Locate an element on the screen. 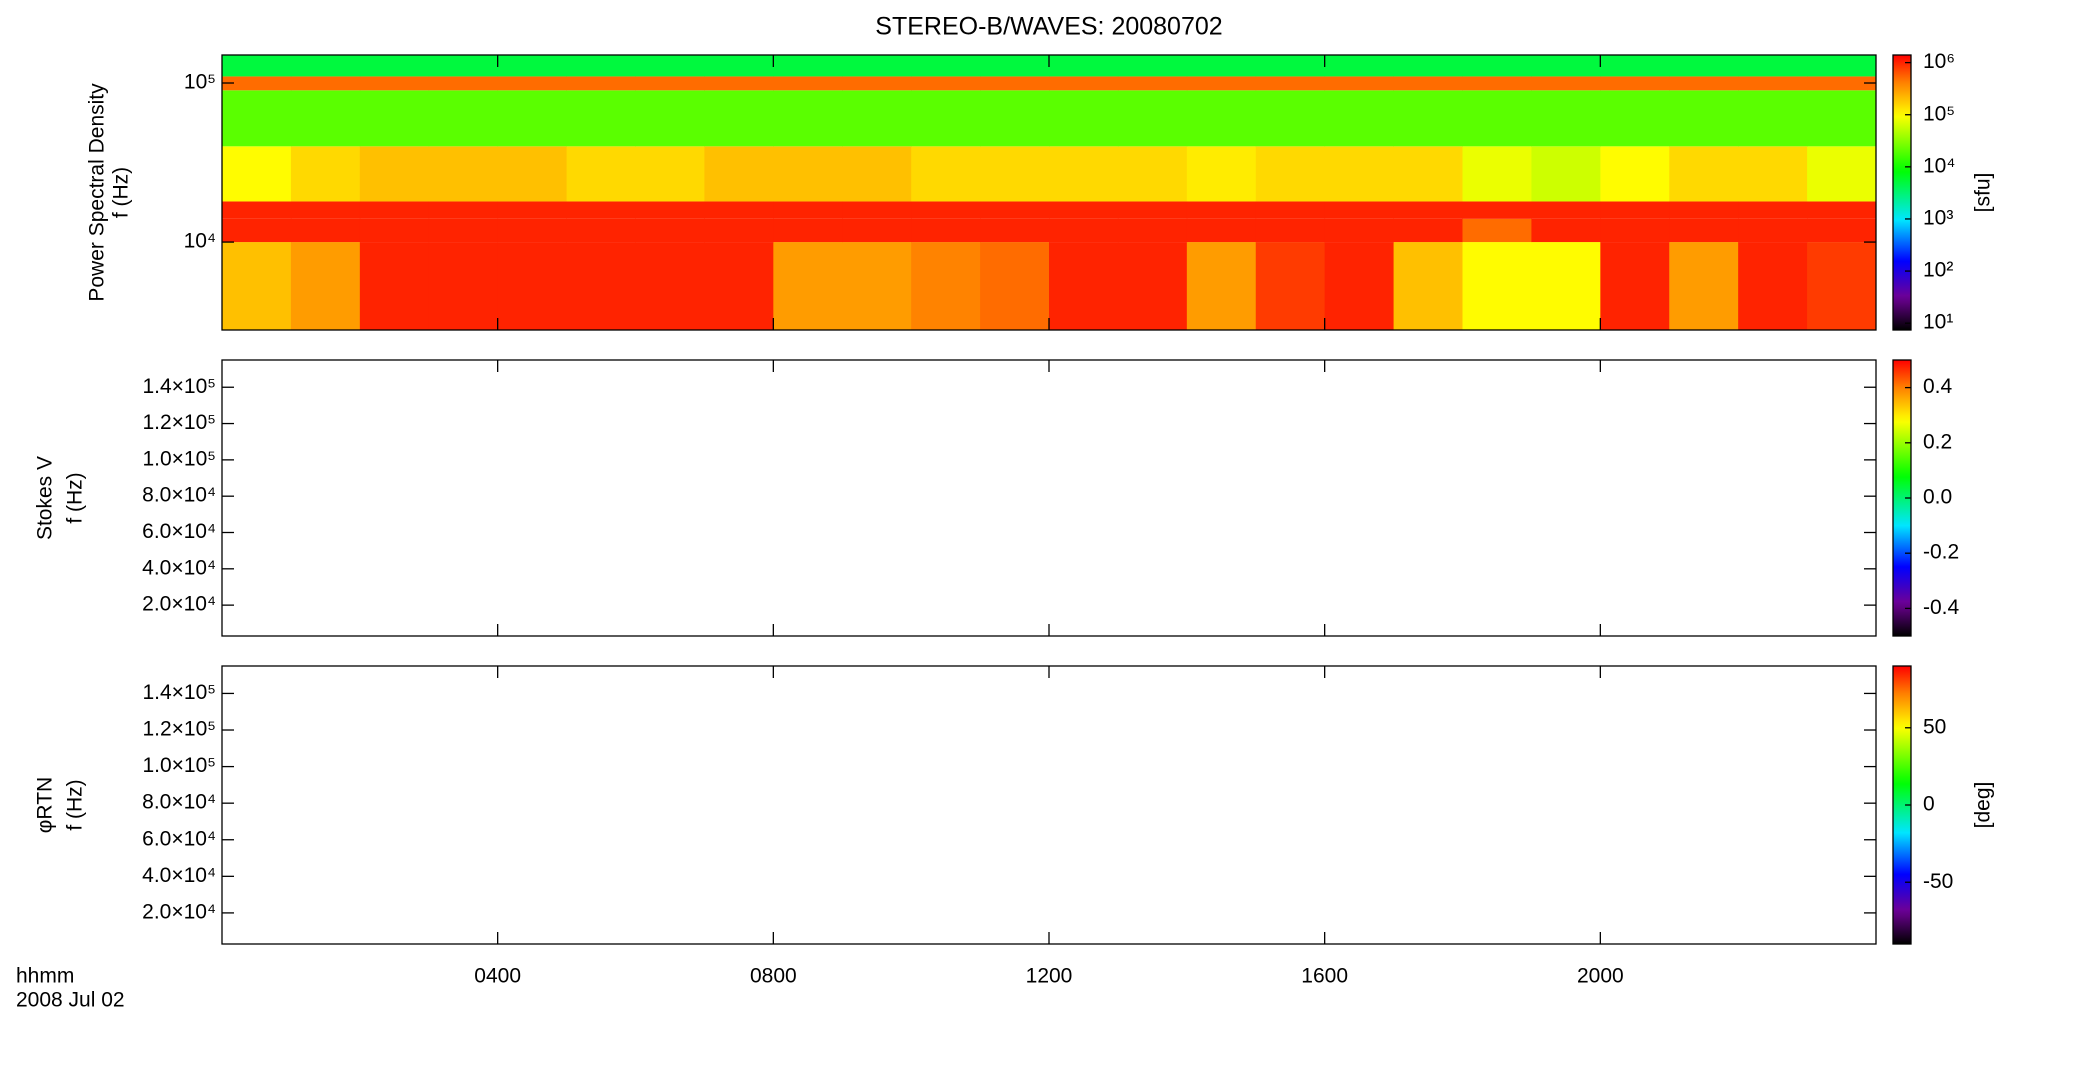 This screenshot has width=2096, height=1085. colorbar-tick-label: 10³ is located at coordinates (1938, 218).